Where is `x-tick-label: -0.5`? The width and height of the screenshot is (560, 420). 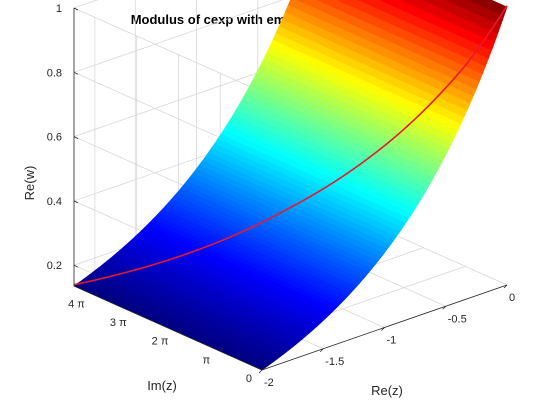
x-tick-label: -0.5 is located at coordinates (457, 319).